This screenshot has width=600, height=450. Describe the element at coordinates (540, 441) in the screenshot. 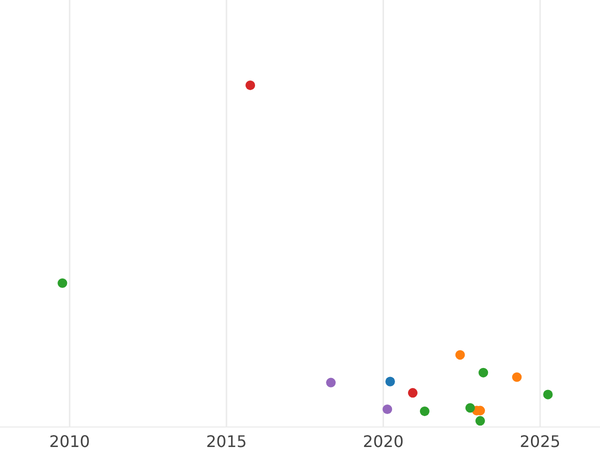

I see `x-tick-label: 2025` at that location.